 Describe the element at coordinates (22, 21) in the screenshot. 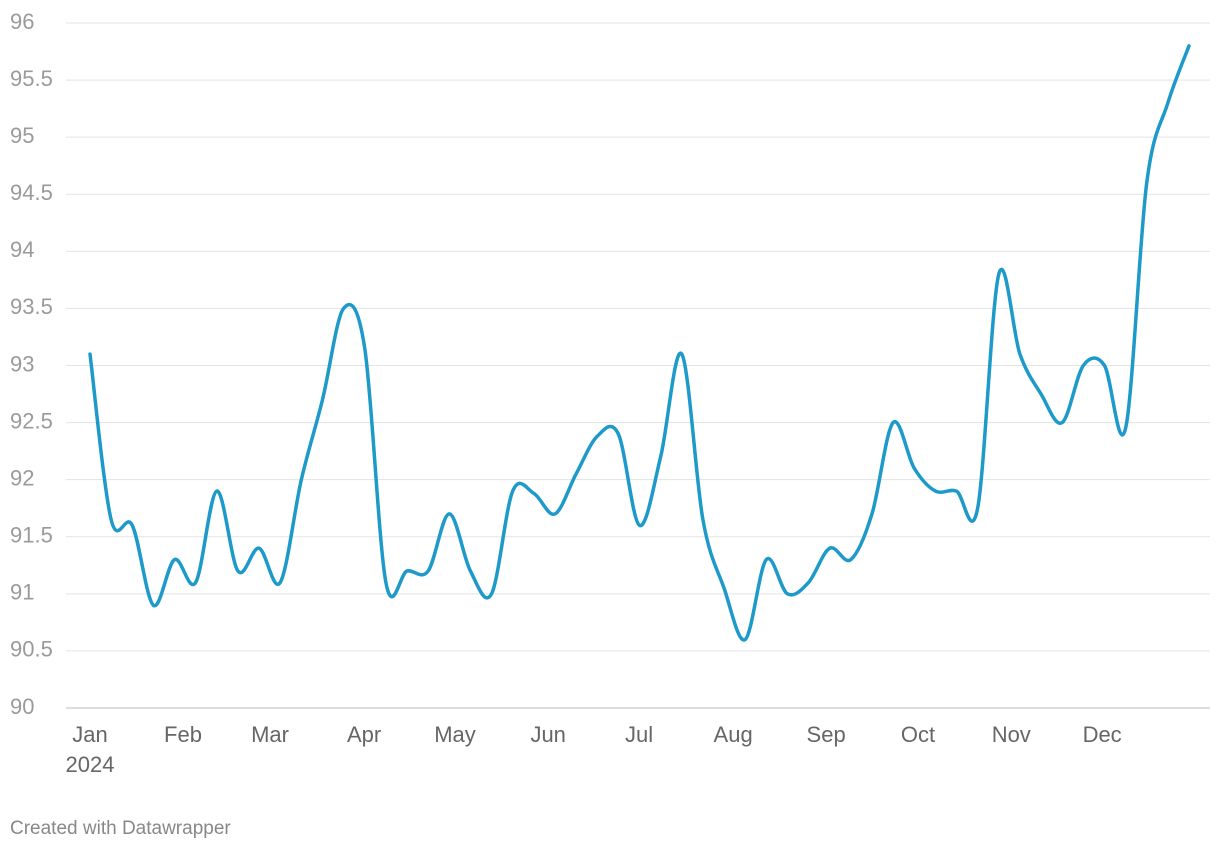

I see `y-tick-label: 96` at that location.